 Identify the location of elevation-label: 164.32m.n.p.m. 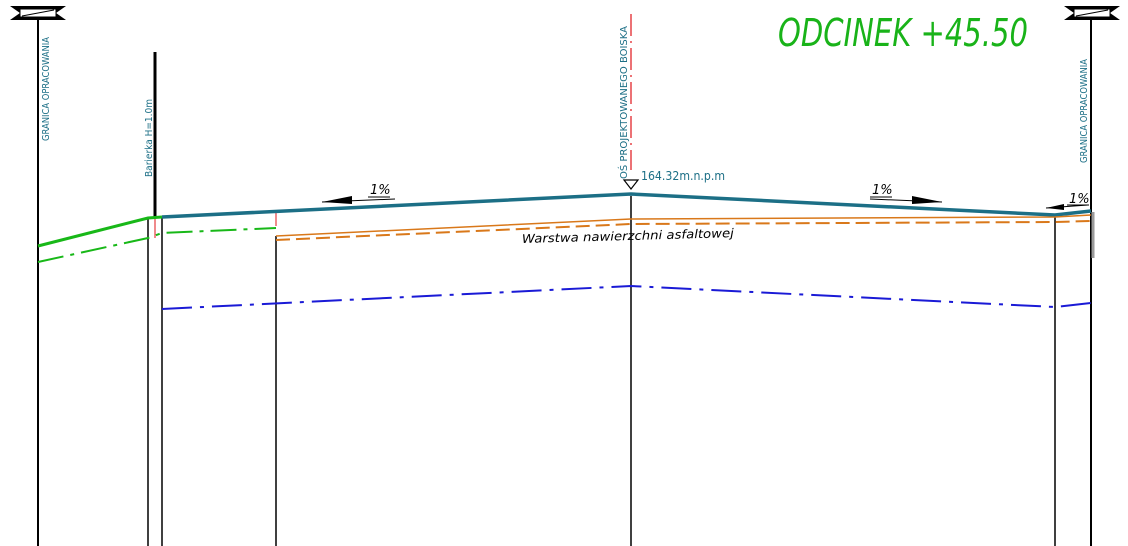
(683, 176).